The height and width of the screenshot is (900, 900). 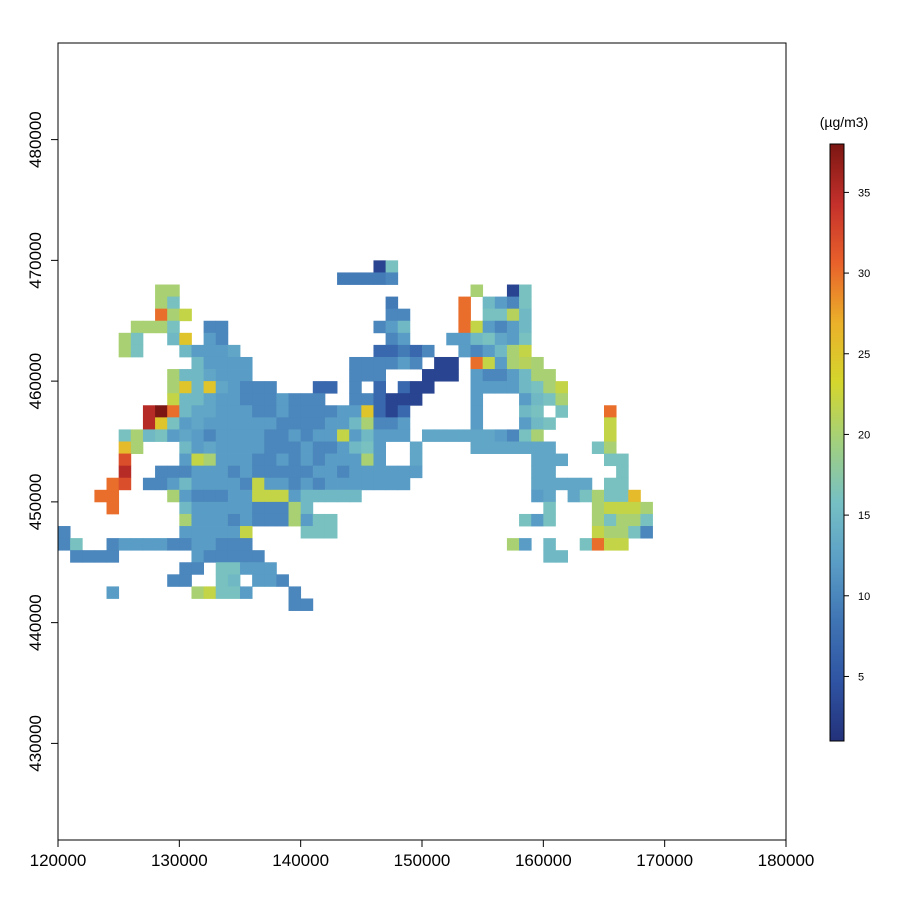 What do you see at coordinates (864, 516) in the screenshot?
I see `colorbar-tick-label: 15` at bounding box center [864, 516].